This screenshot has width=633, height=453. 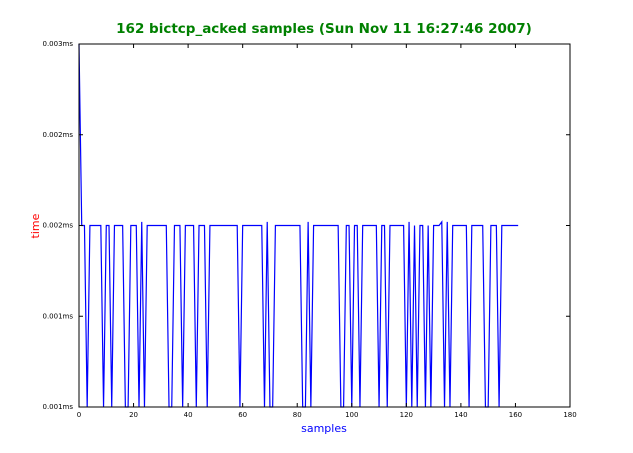 What do you see at coordinates (406, 415) in the screenshot?
I see `x-tick-label: 120` at bounding box center [406, 415].